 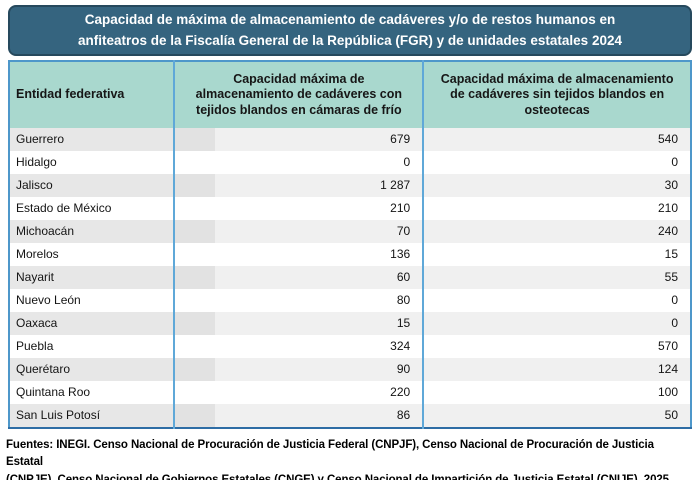 What do you see at coordinates (298, 369) in the screenshot?
I see `value-con-tejidos-cell: 90` at bounding box center [298, 369].